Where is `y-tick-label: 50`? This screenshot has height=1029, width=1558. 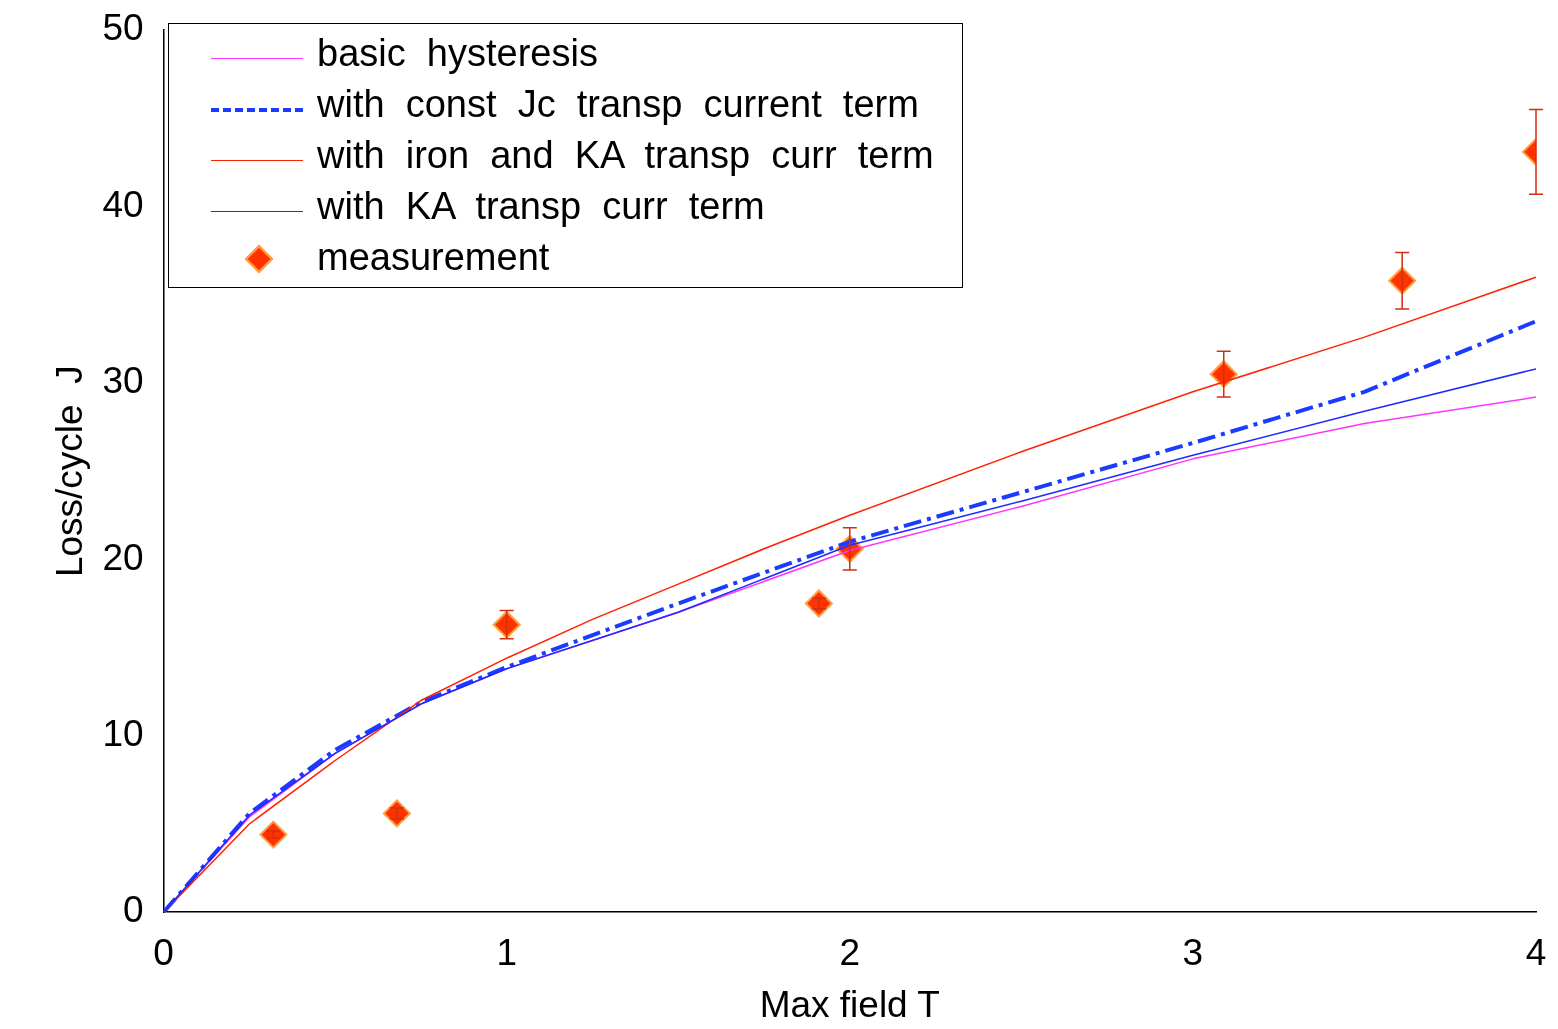 y-tick-label: 50 is located at coordinates (123, 28).